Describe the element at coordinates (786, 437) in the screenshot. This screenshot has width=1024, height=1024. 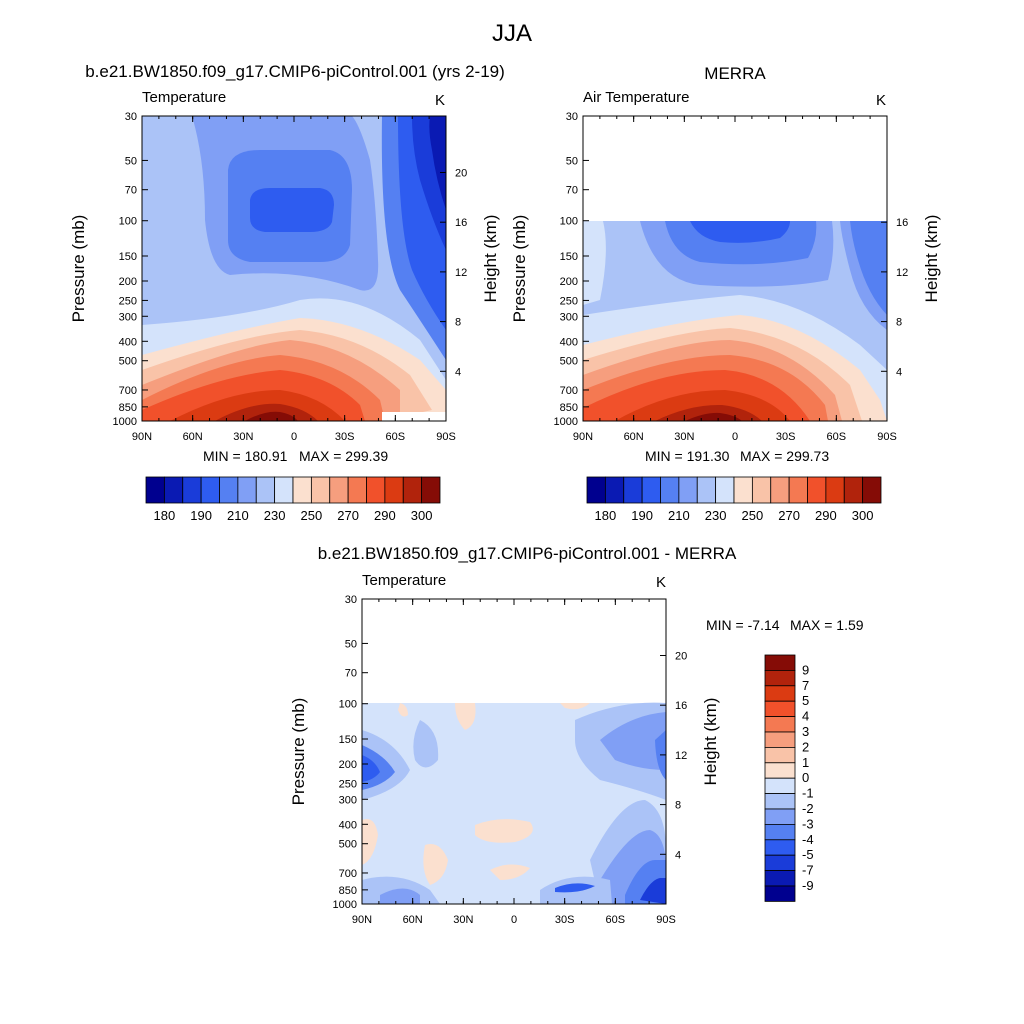
I see `obs-x-tick-label: 30S` at that location.